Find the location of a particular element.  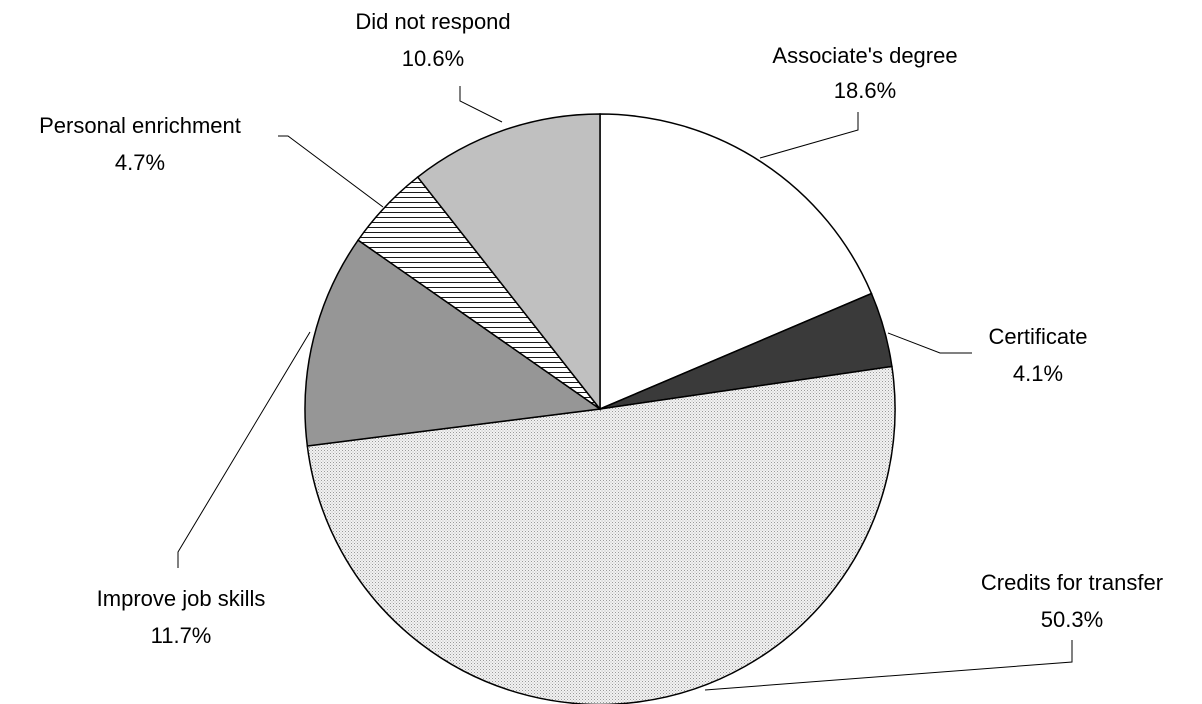

pie-slice-did-not-respond is located at coordinates (508, 262).